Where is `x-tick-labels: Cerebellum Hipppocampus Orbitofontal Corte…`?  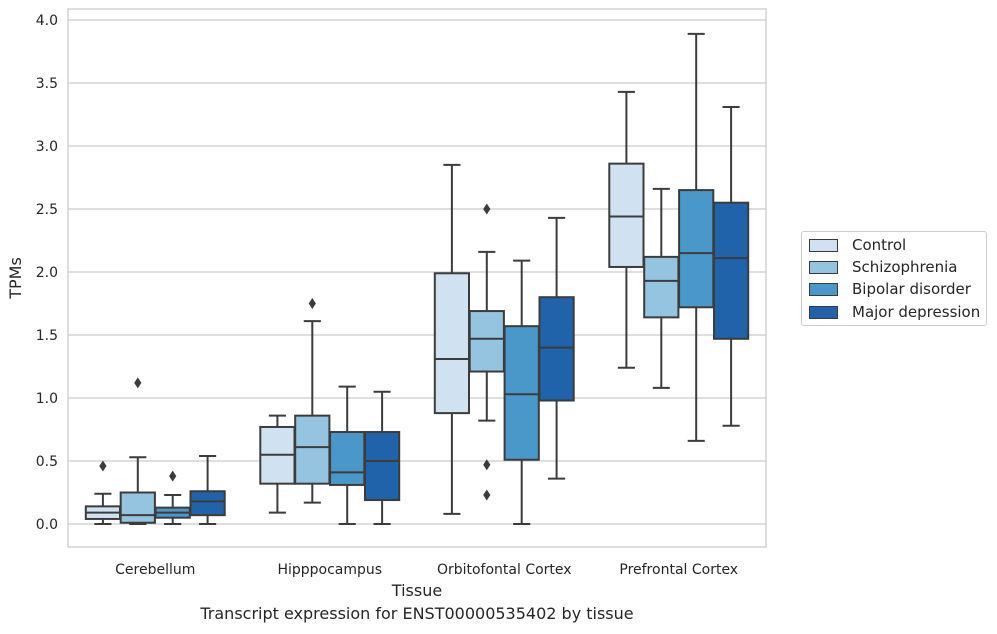
x-tick-labels: Cerebellum Hipppocampus Orbitofontal Corte… is located at coordinates (426, 570).